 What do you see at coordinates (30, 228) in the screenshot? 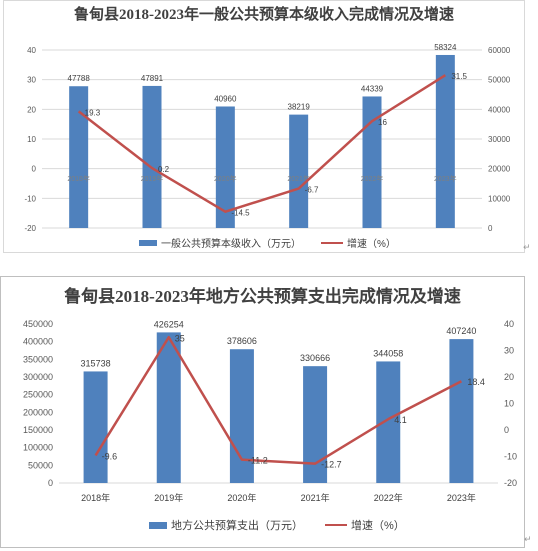
I see `left-tick-label: -20` at bounding box center [30, 228].